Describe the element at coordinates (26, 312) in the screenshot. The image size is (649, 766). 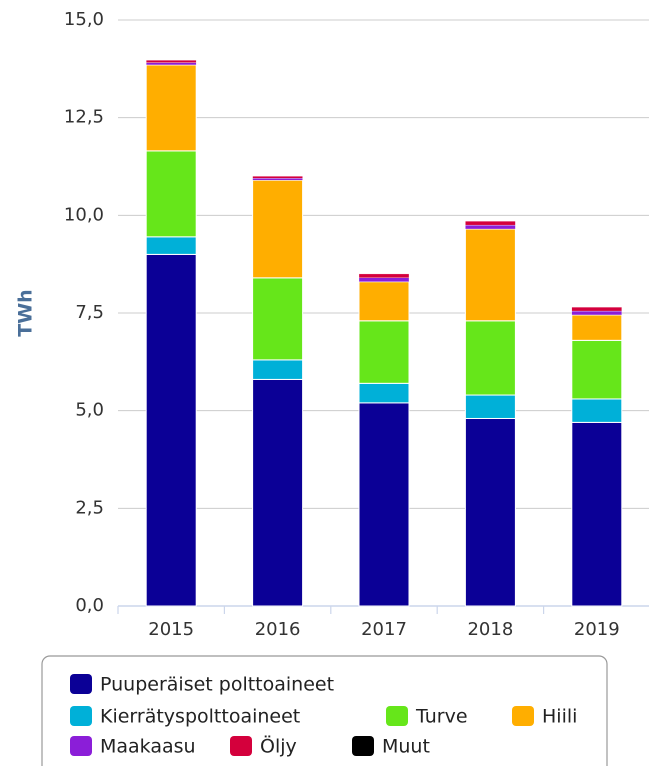
I see `y-axis-label: TWh` at that location.